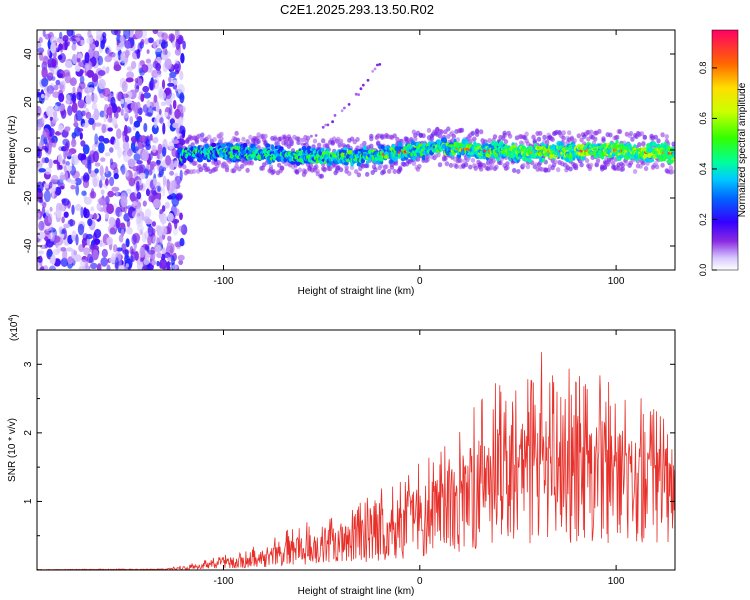  I want to click on spectrogram-xtick-label: -100, so click(223, 281).